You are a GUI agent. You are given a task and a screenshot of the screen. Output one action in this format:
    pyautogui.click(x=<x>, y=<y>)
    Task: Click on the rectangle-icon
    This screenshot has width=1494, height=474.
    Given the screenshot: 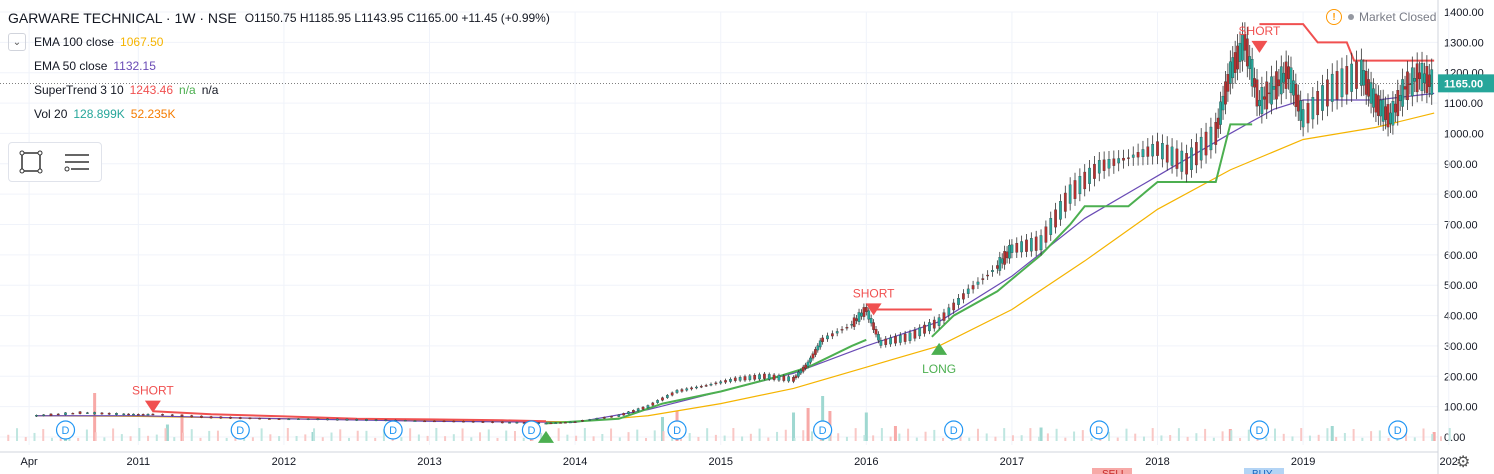 What is the action you would take?
    pyautogui.click(x=31, y=162)
    